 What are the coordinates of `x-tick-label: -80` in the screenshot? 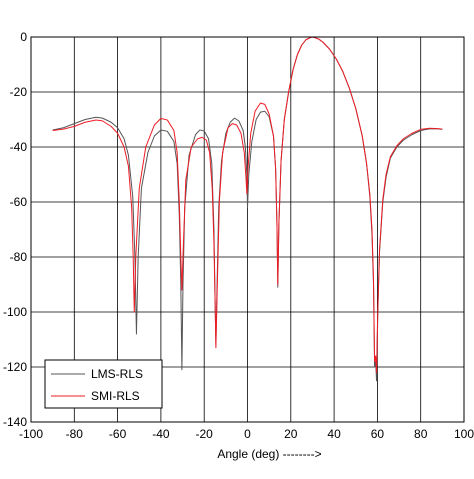 It's located at (75, 434).